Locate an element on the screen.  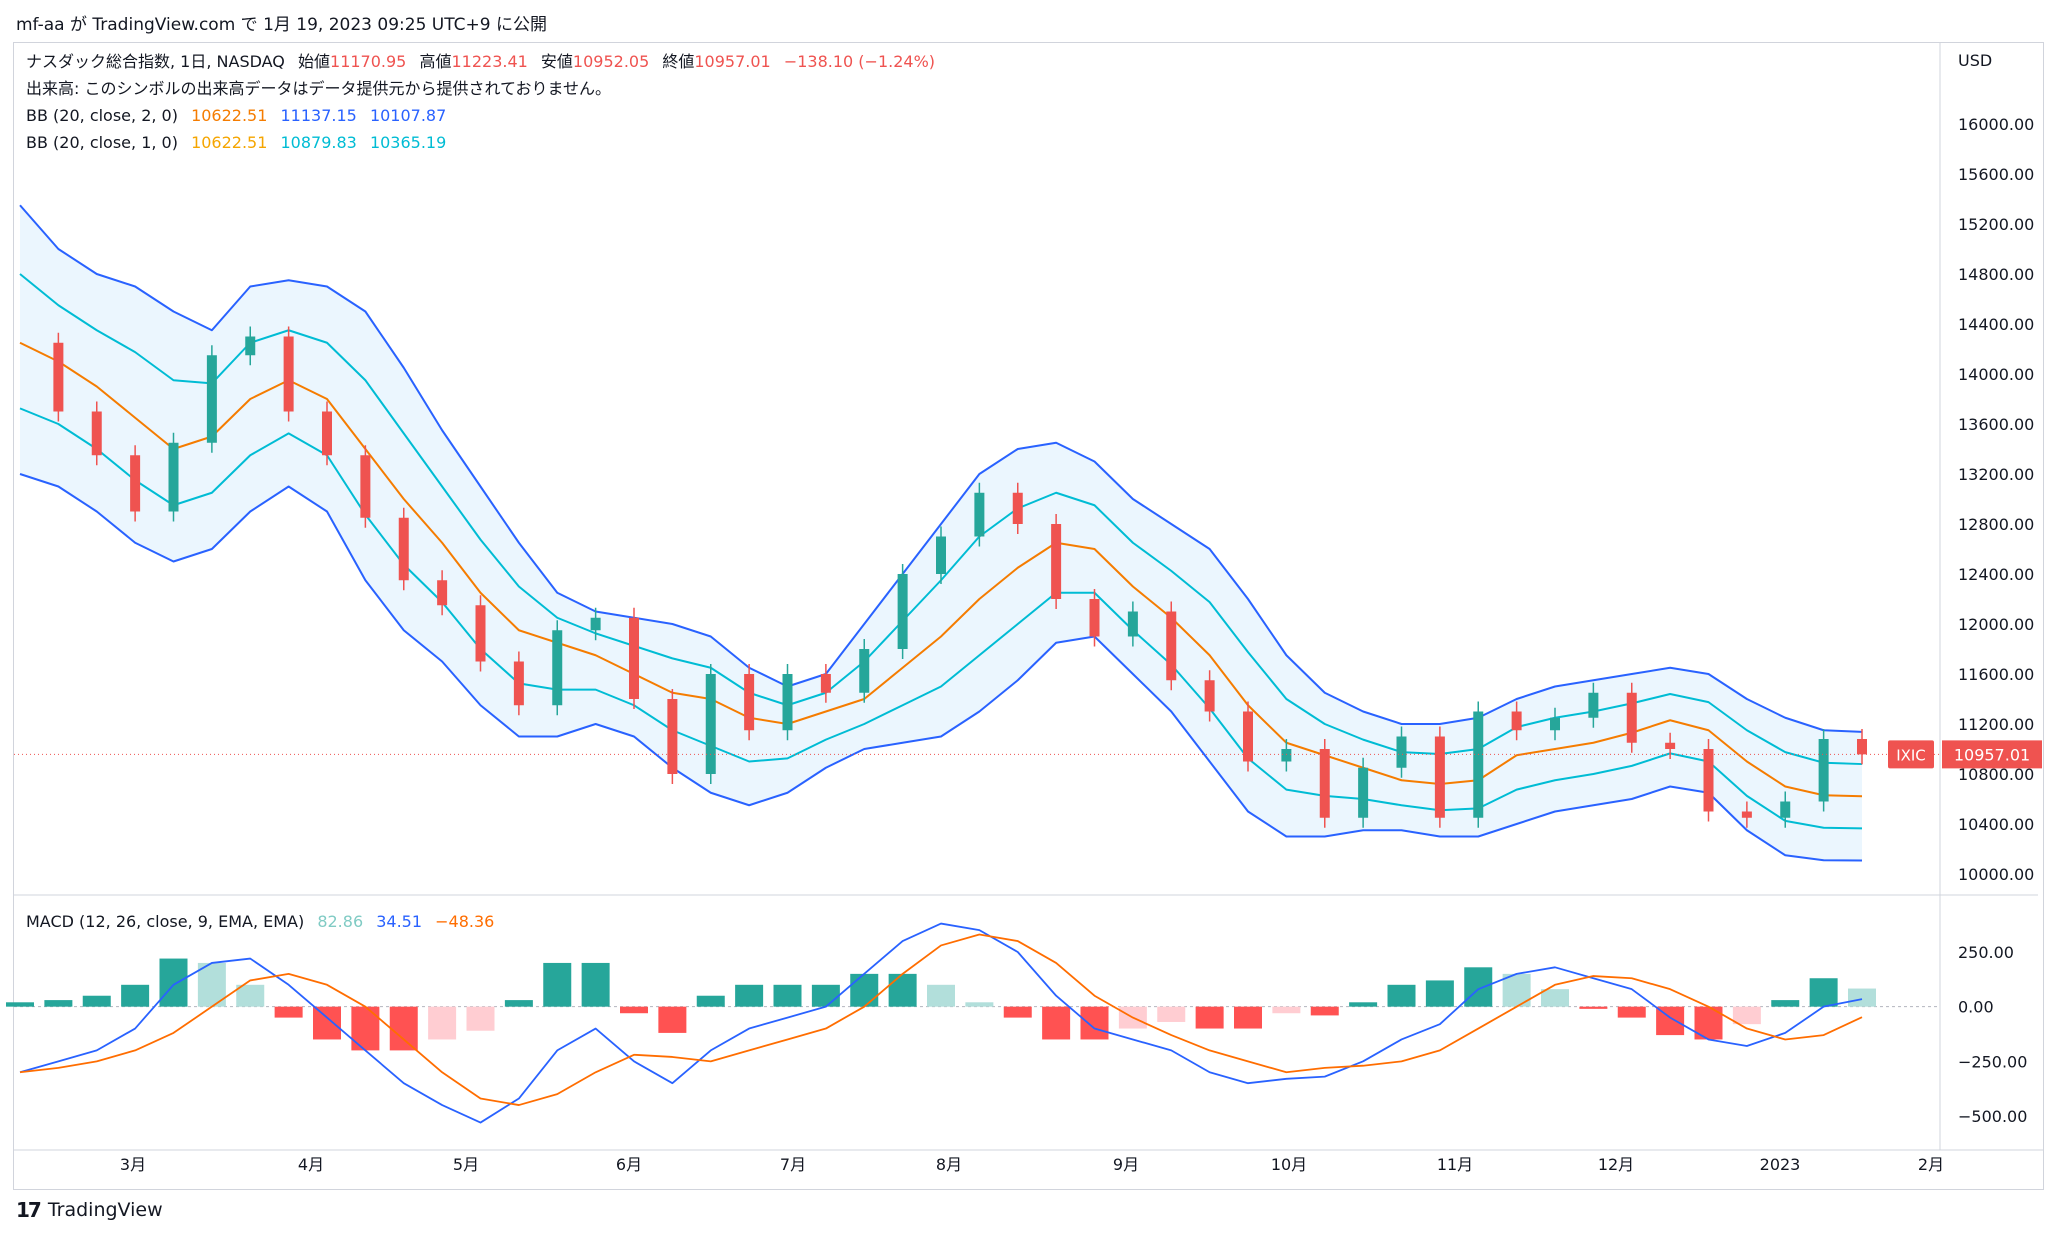
bb2-upper-value: 10879.83 is located at coordinates (318, 142).